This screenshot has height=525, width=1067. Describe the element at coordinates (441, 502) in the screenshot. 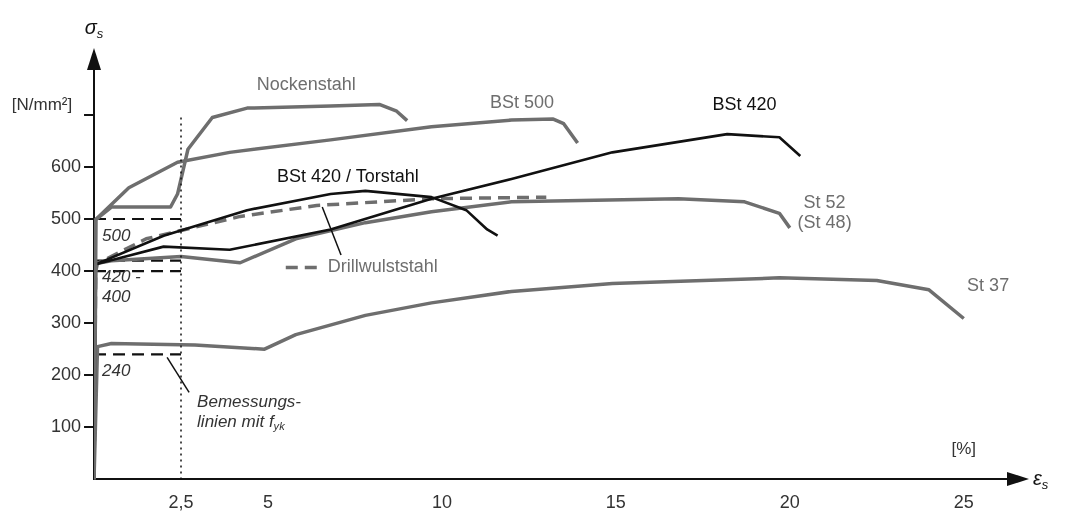

I see `x-tick-label: 10` at that location.